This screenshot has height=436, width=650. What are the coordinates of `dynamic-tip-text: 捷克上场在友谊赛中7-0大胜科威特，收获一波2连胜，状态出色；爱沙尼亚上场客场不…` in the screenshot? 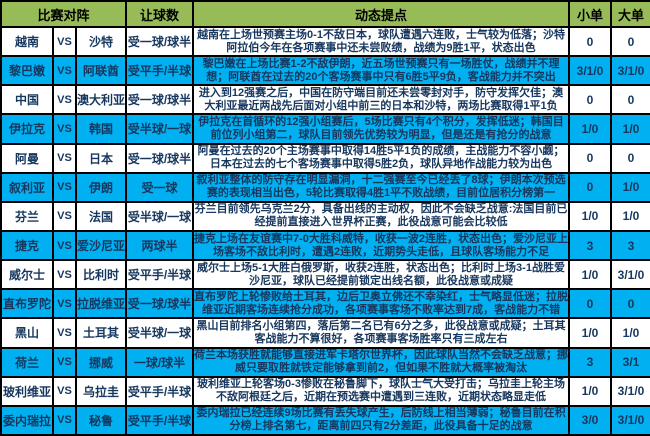 It's located at (381, 245).